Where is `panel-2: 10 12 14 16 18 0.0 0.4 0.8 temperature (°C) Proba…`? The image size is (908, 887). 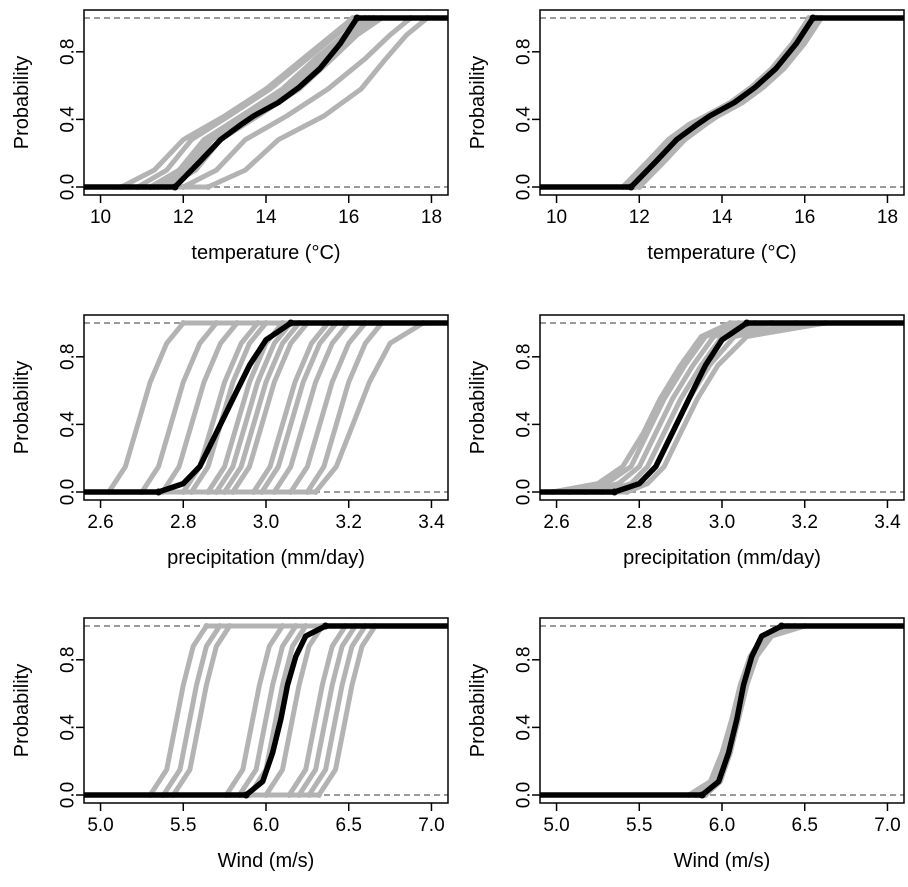
panel-2: 10 12 14 16 18 0.0 0.4 0.8 temperature (°C) Proba… is located at coordinates (686, 136).